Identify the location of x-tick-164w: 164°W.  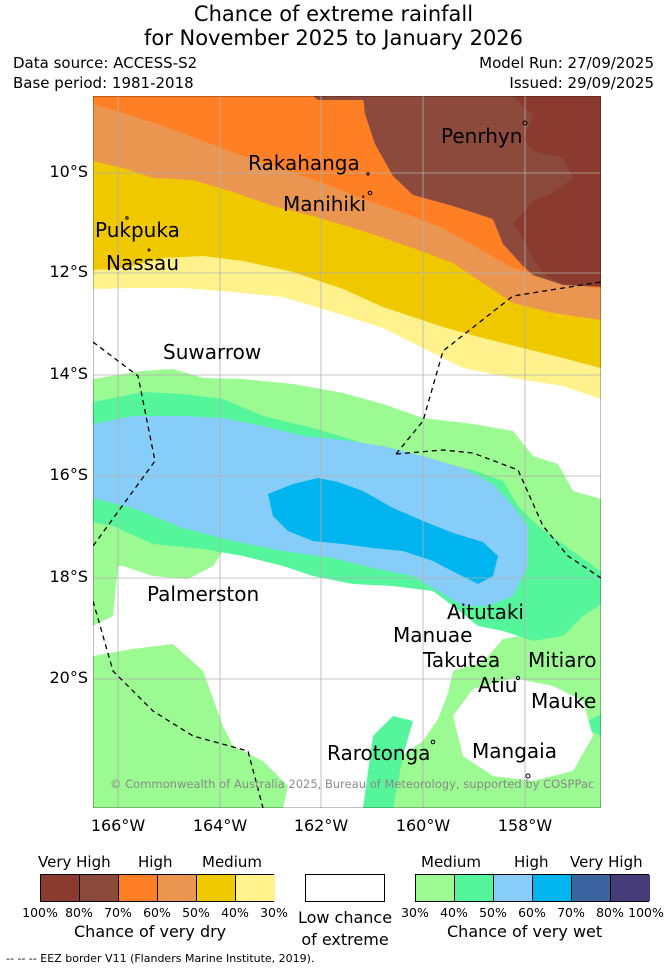
(220, 825).